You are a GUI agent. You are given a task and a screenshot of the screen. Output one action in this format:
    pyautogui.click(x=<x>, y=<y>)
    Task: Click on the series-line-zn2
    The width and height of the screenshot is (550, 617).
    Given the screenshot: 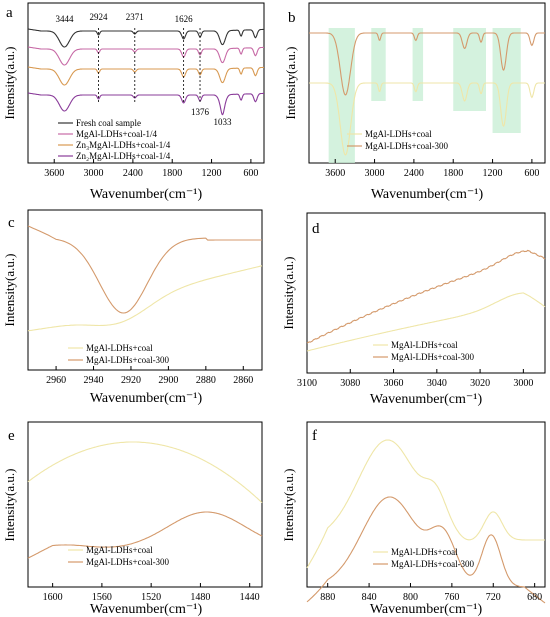 What is the action you would take?
    pyautogui.click(x=145, y=104)
    